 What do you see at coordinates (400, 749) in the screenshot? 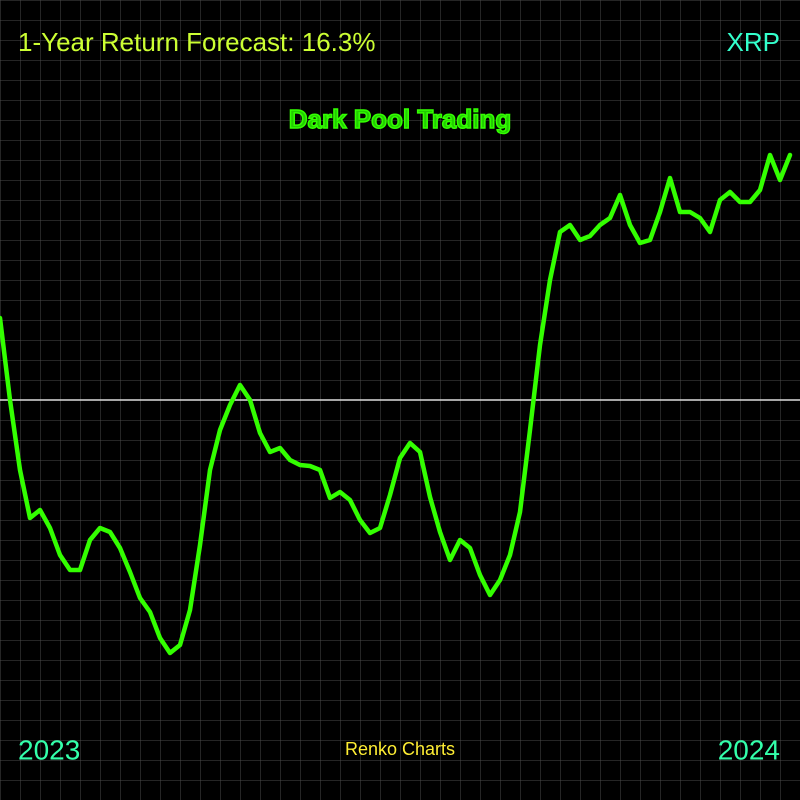
I see `footer: Renko Charts` at bounding box center [400, 749].